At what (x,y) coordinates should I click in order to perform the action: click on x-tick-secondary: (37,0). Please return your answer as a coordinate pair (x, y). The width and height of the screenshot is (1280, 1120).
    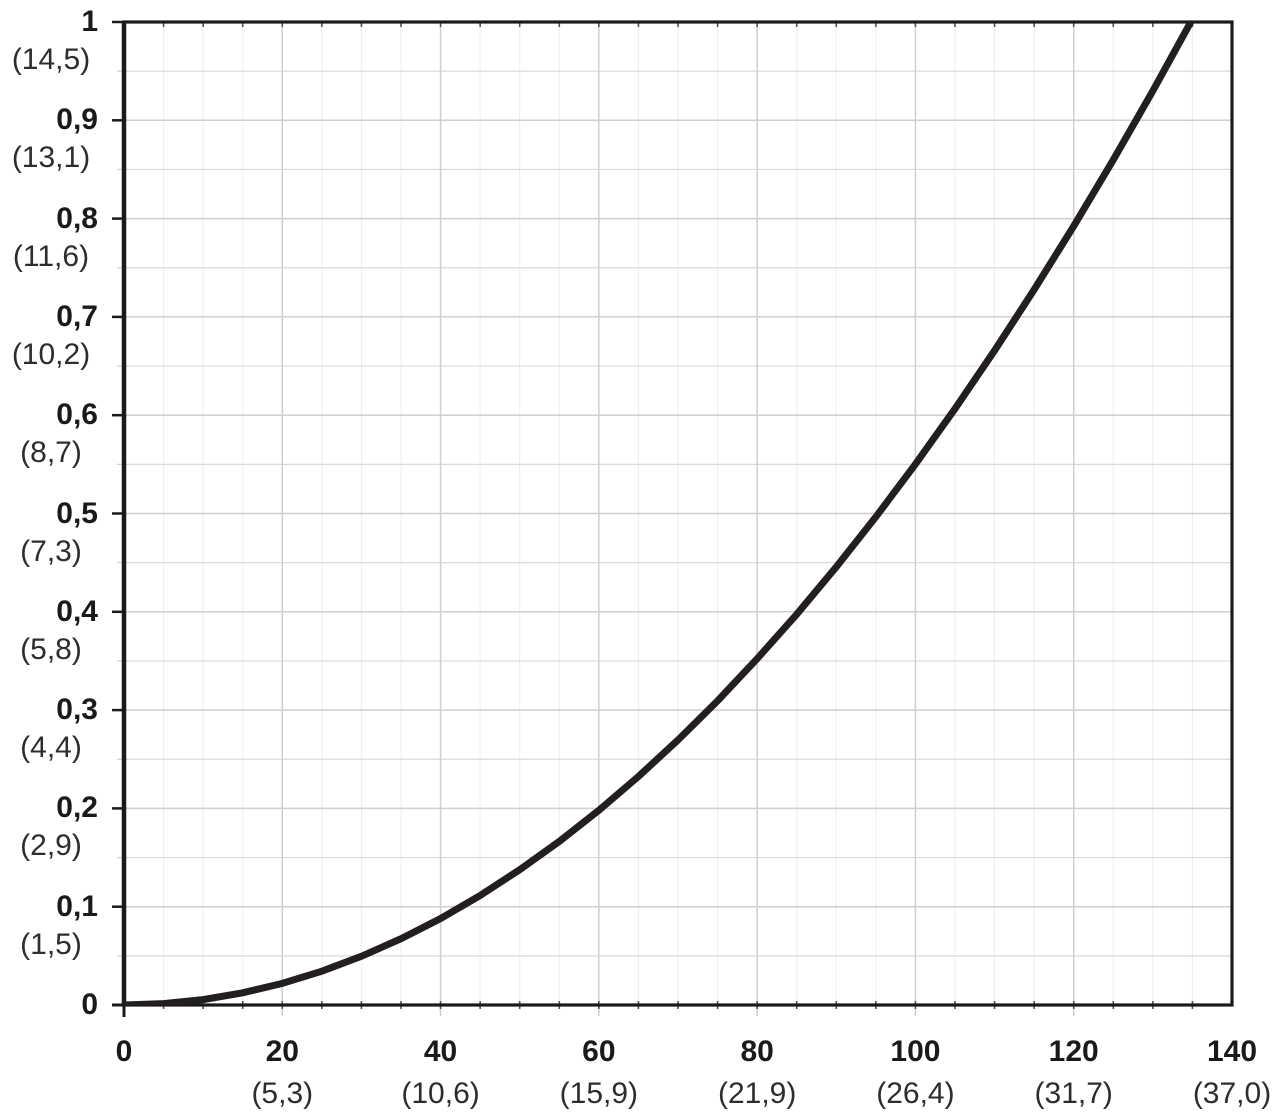
    Looking at the image, I should click on (1232, 1093).